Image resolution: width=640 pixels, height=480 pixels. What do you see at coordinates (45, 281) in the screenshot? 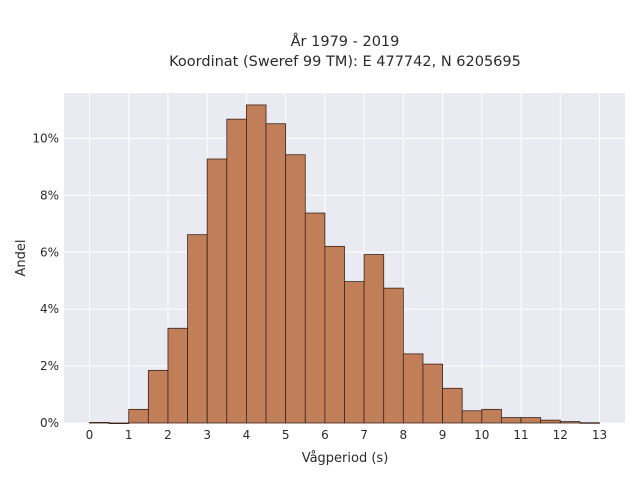
I see `y-axis-ticks: 0% 2% 4% 6% 8% 10%` at bounding box center [45, 281].